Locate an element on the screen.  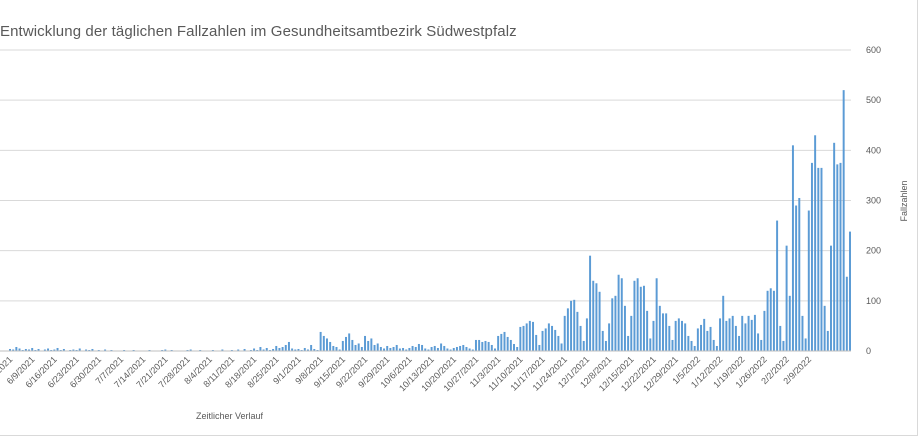
y-tick-label: 100 is located at coordinates (873, 301).